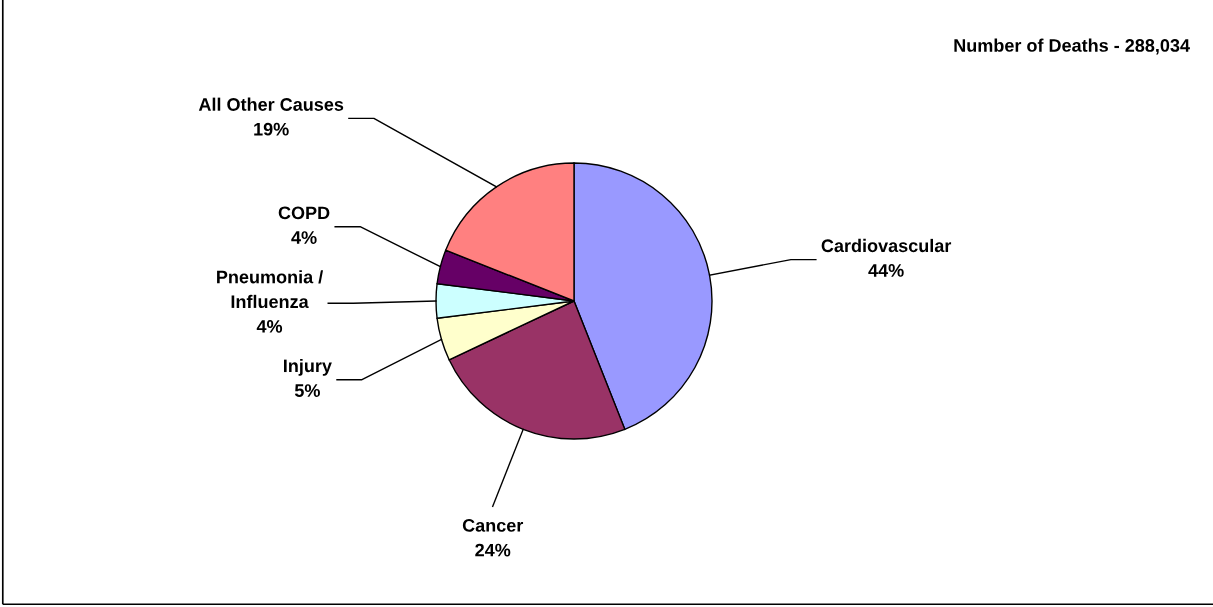 The width and height of the screenshot is (1213, 607). What do you see at coordinates (1072, 46) in the screenshot?
I see `text: Number of Deaths - 288,034` at bounding box center [1072, 46].